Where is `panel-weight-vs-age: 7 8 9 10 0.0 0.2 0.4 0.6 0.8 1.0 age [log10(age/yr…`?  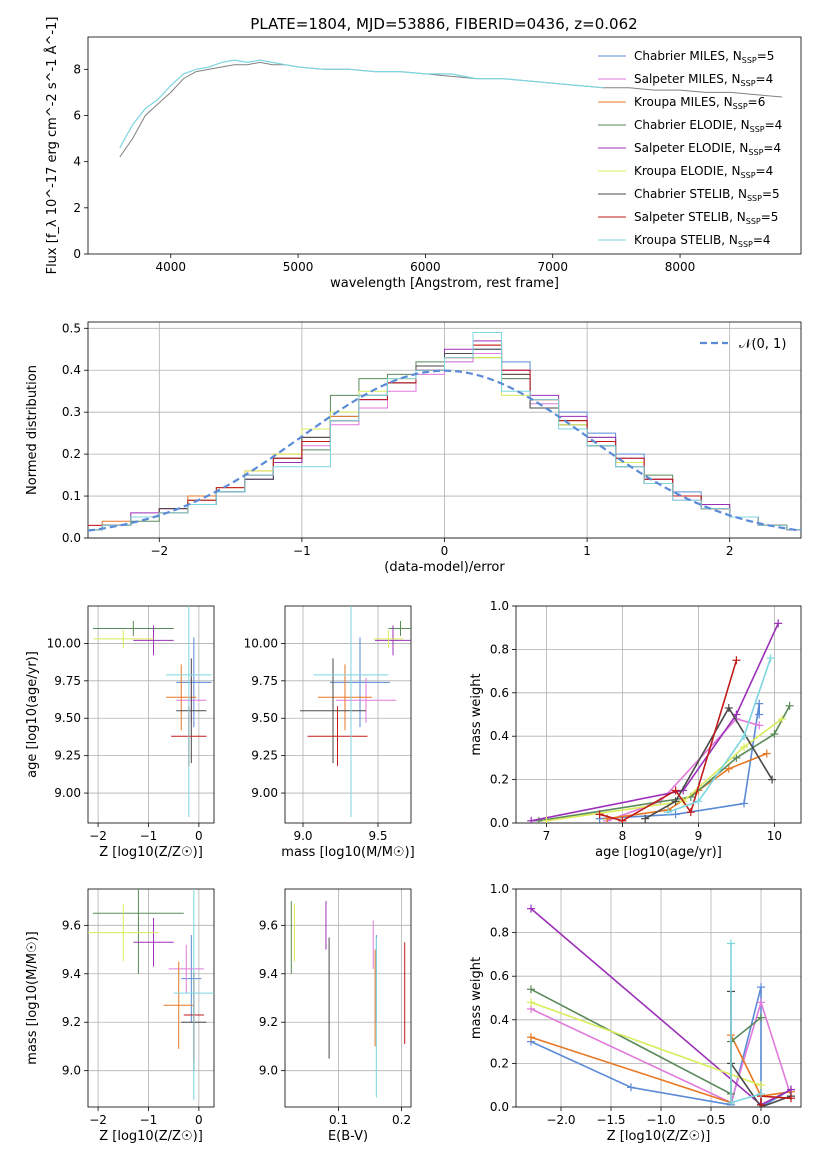 panel-weight-vs-age: 7 8 9 10 0.0 0.2 0.4 0.6 0.8 1.0 age [log10(age/yr… is located at coordinates (635, 729).